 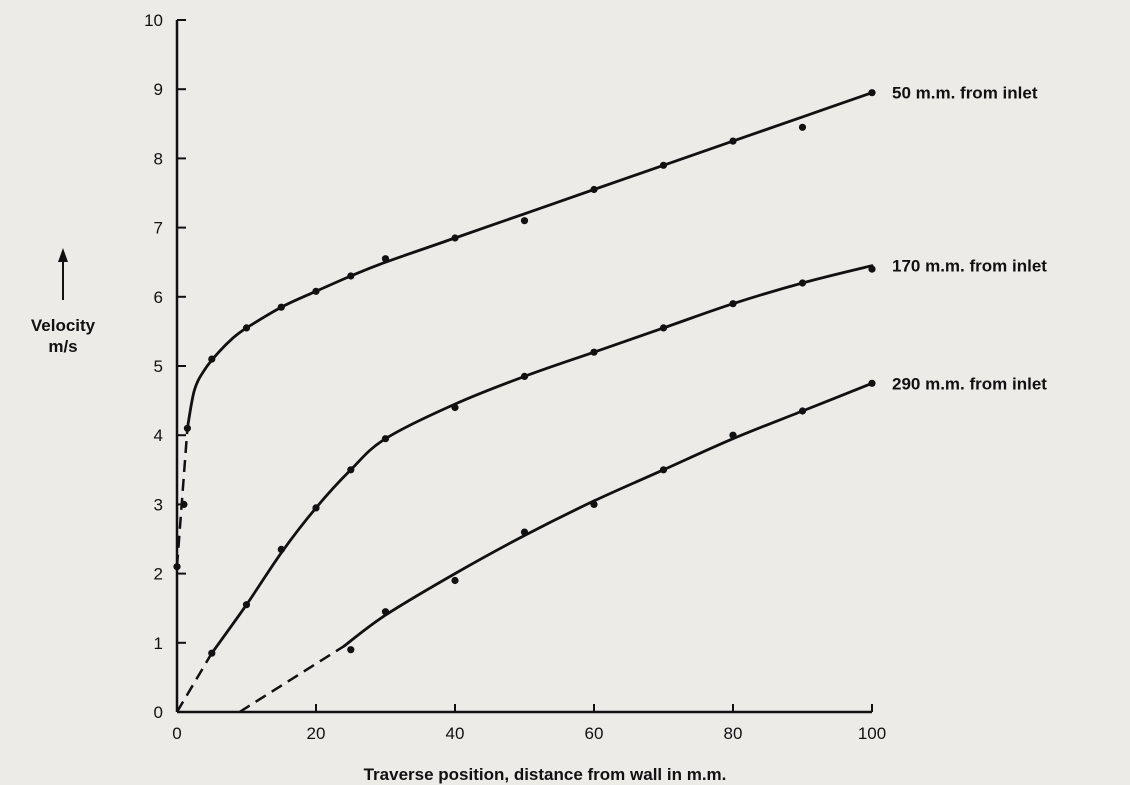 What do you see at coordinates (158, 297) in the screenshot?
I see `y-tick-label: 6` at bounding box center [158, 297].